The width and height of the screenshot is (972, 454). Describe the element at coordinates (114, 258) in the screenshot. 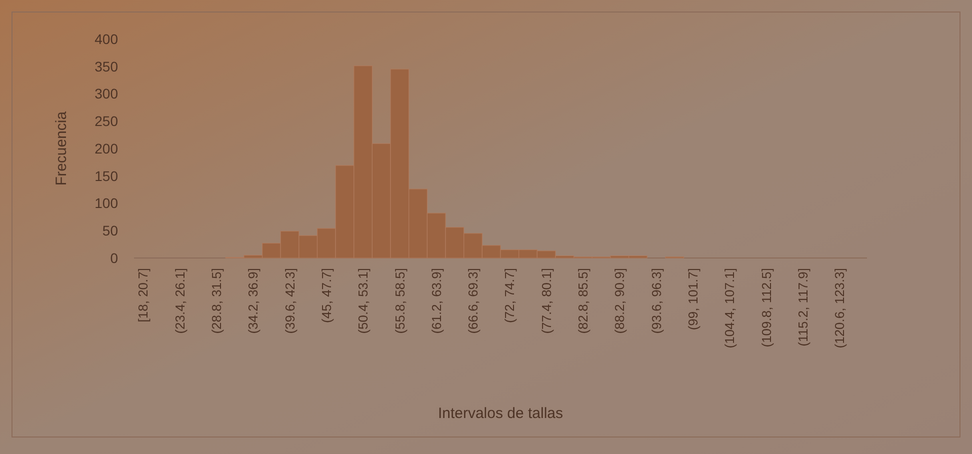

I see `y-tick-label: 0` at that location.